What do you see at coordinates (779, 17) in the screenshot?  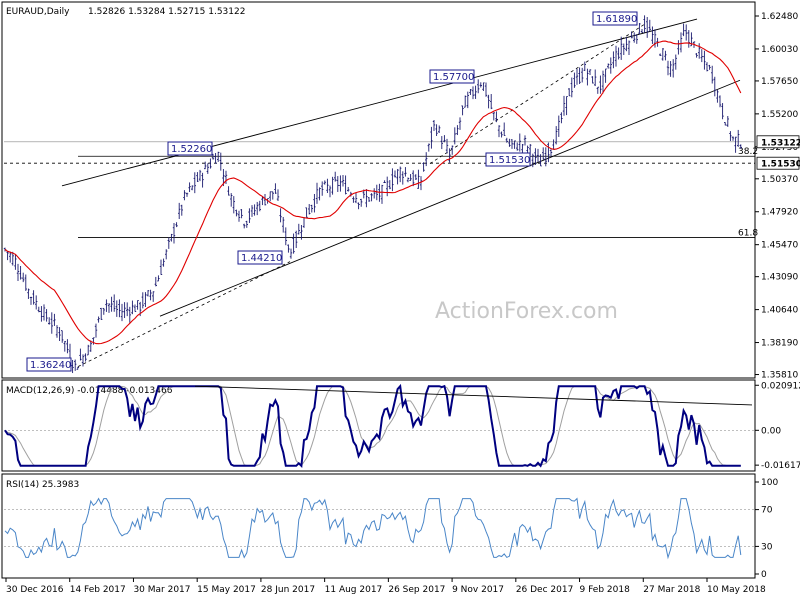 I see `y-tick-label: 1.62480` at bounding box center [779, 17].